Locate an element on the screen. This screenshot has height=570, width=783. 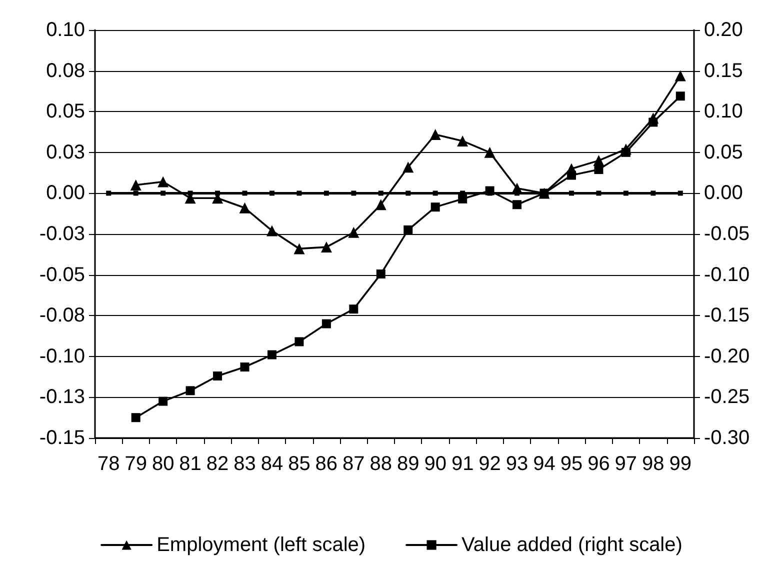
y2-tick-label: 0.00 is located at coordinates (723, 193).